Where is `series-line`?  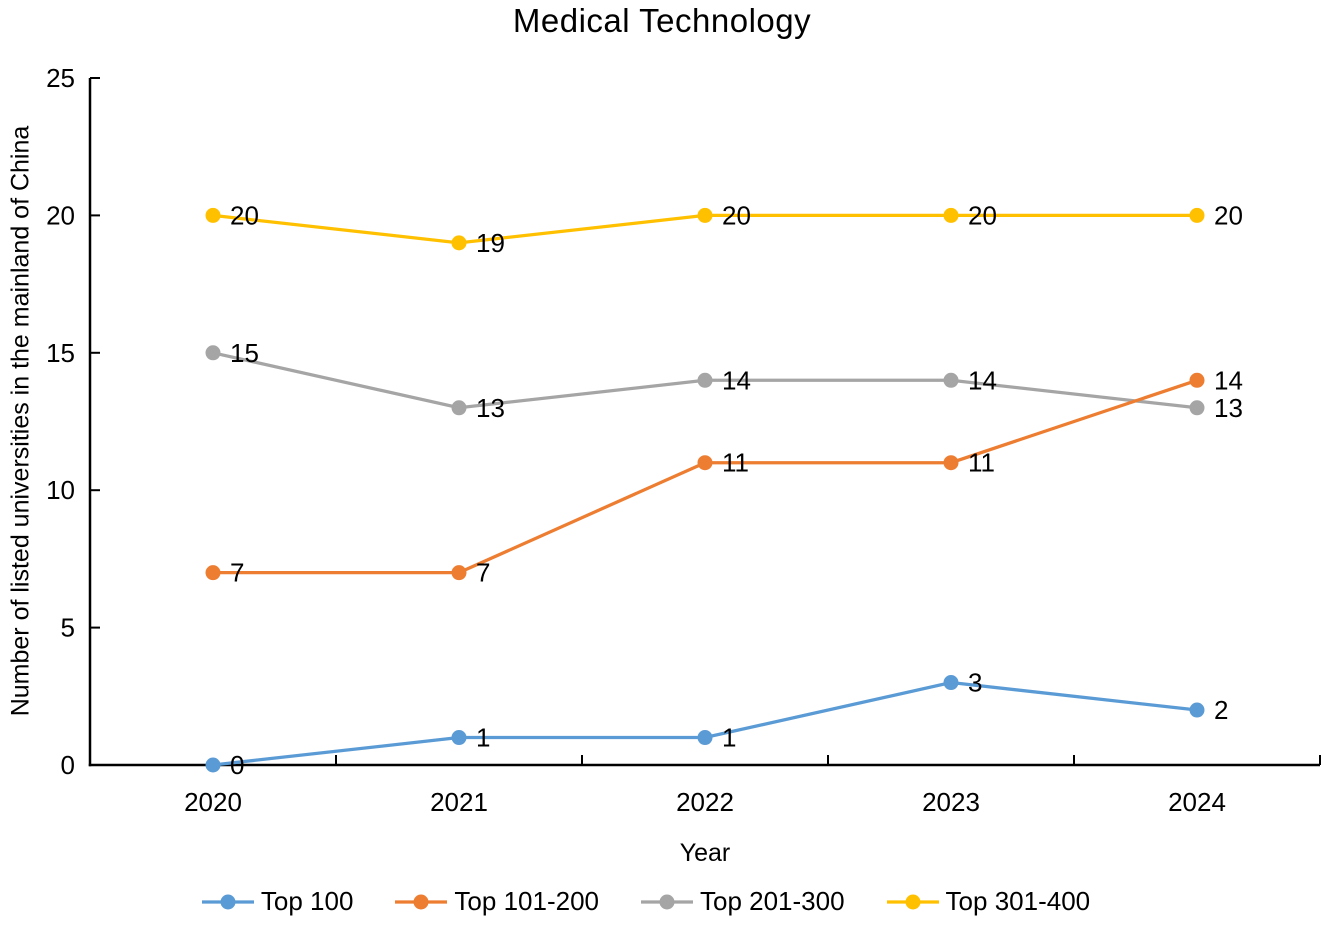 series-line is located at coordinates (705, 723).